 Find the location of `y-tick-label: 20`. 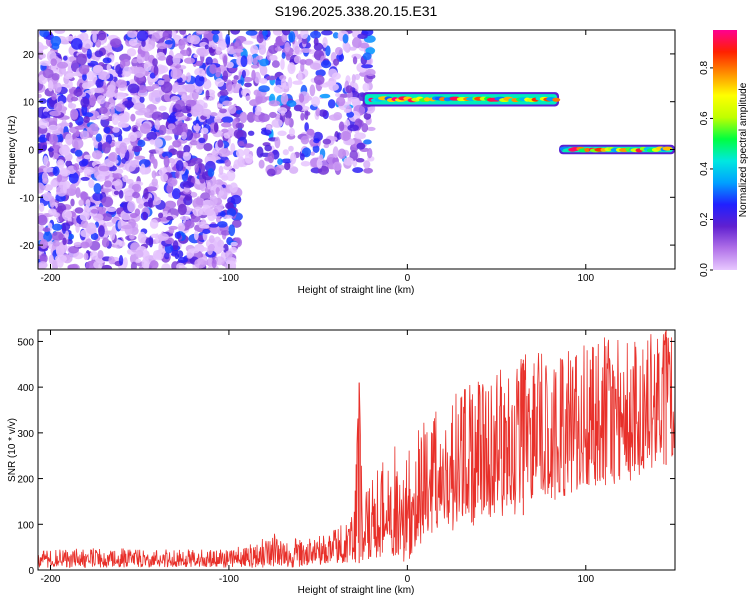

y-tick-label: 20 is located at coordinates (29, 55).